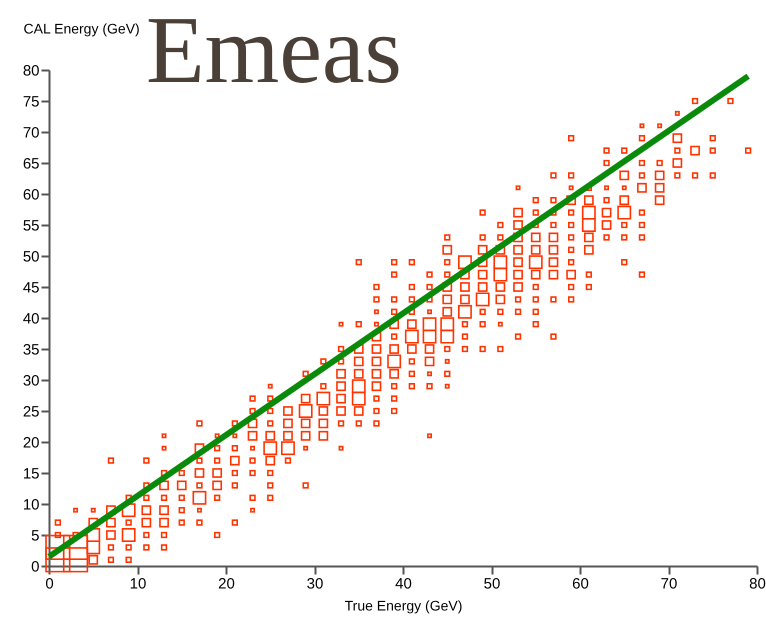 This screenshot has height=642, width=766. What do you see at coordinates (49, 584) in the screenshot?
I see `x-tick-label: 0` at bounding box center [49, 584].